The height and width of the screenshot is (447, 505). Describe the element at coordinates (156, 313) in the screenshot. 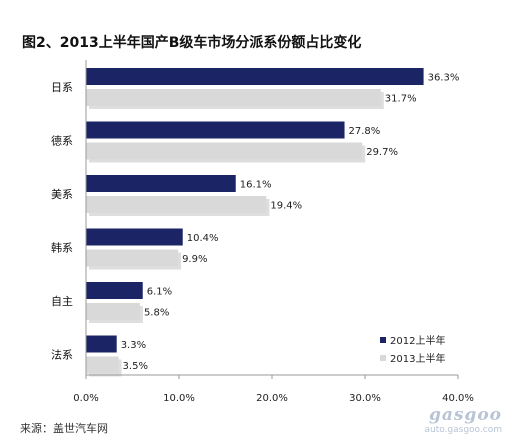

I see `data-label: 5.8%` at that location.